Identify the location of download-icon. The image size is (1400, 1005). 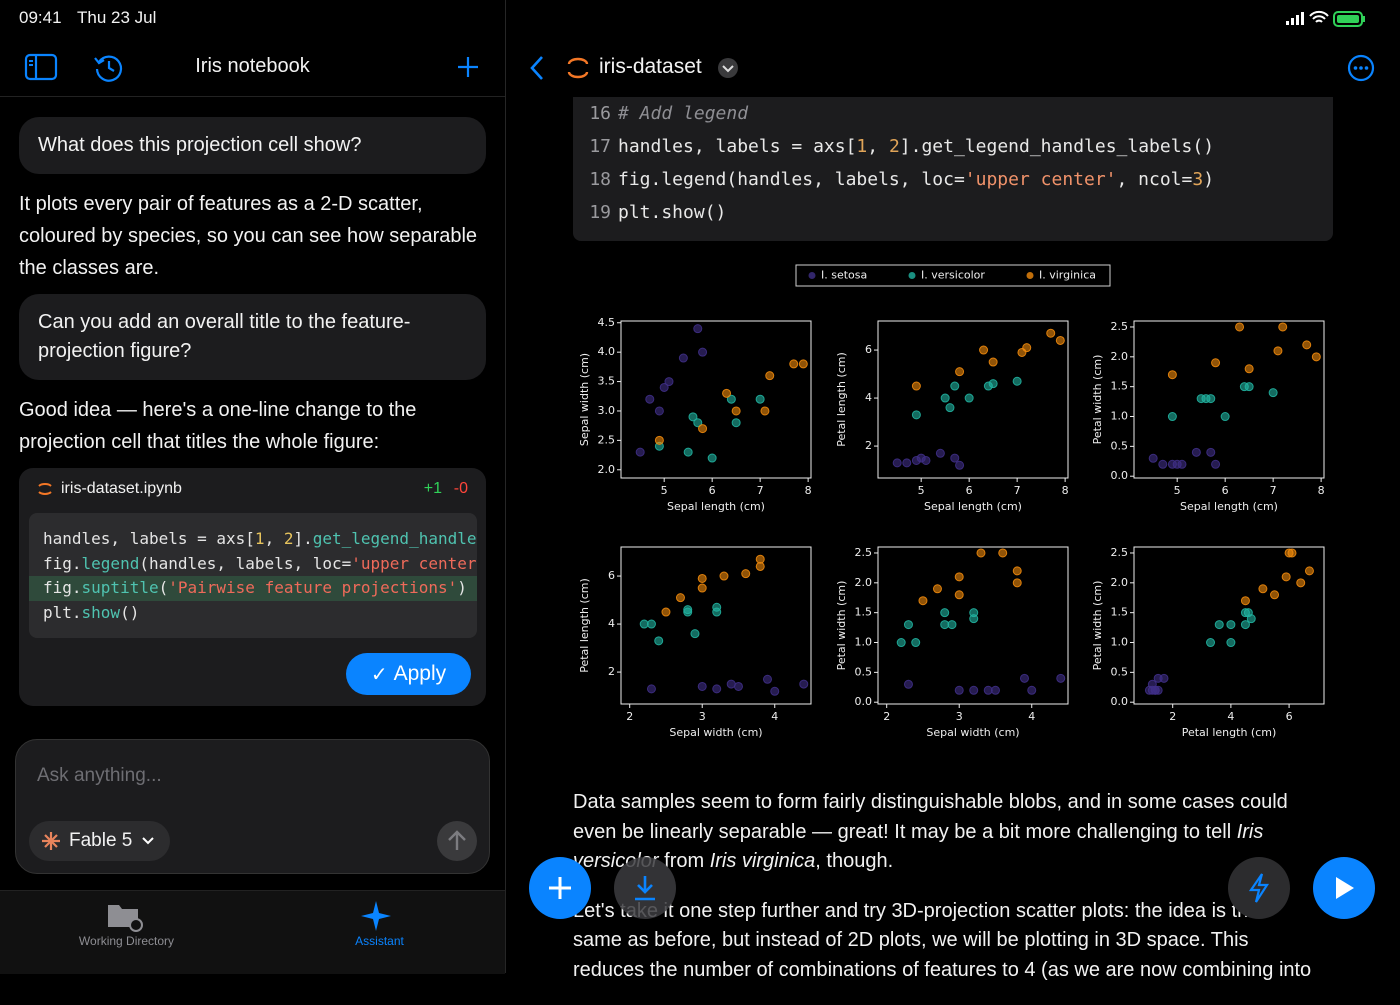
(645, 888).